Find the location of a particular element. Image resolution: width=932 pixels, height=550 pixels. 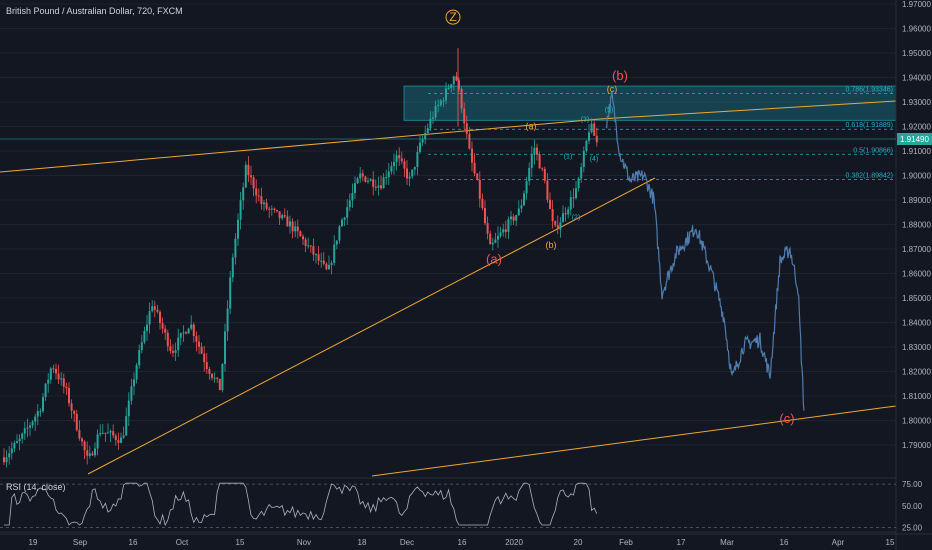

time-tick-label: 16 is located at coordinates (462, 542).